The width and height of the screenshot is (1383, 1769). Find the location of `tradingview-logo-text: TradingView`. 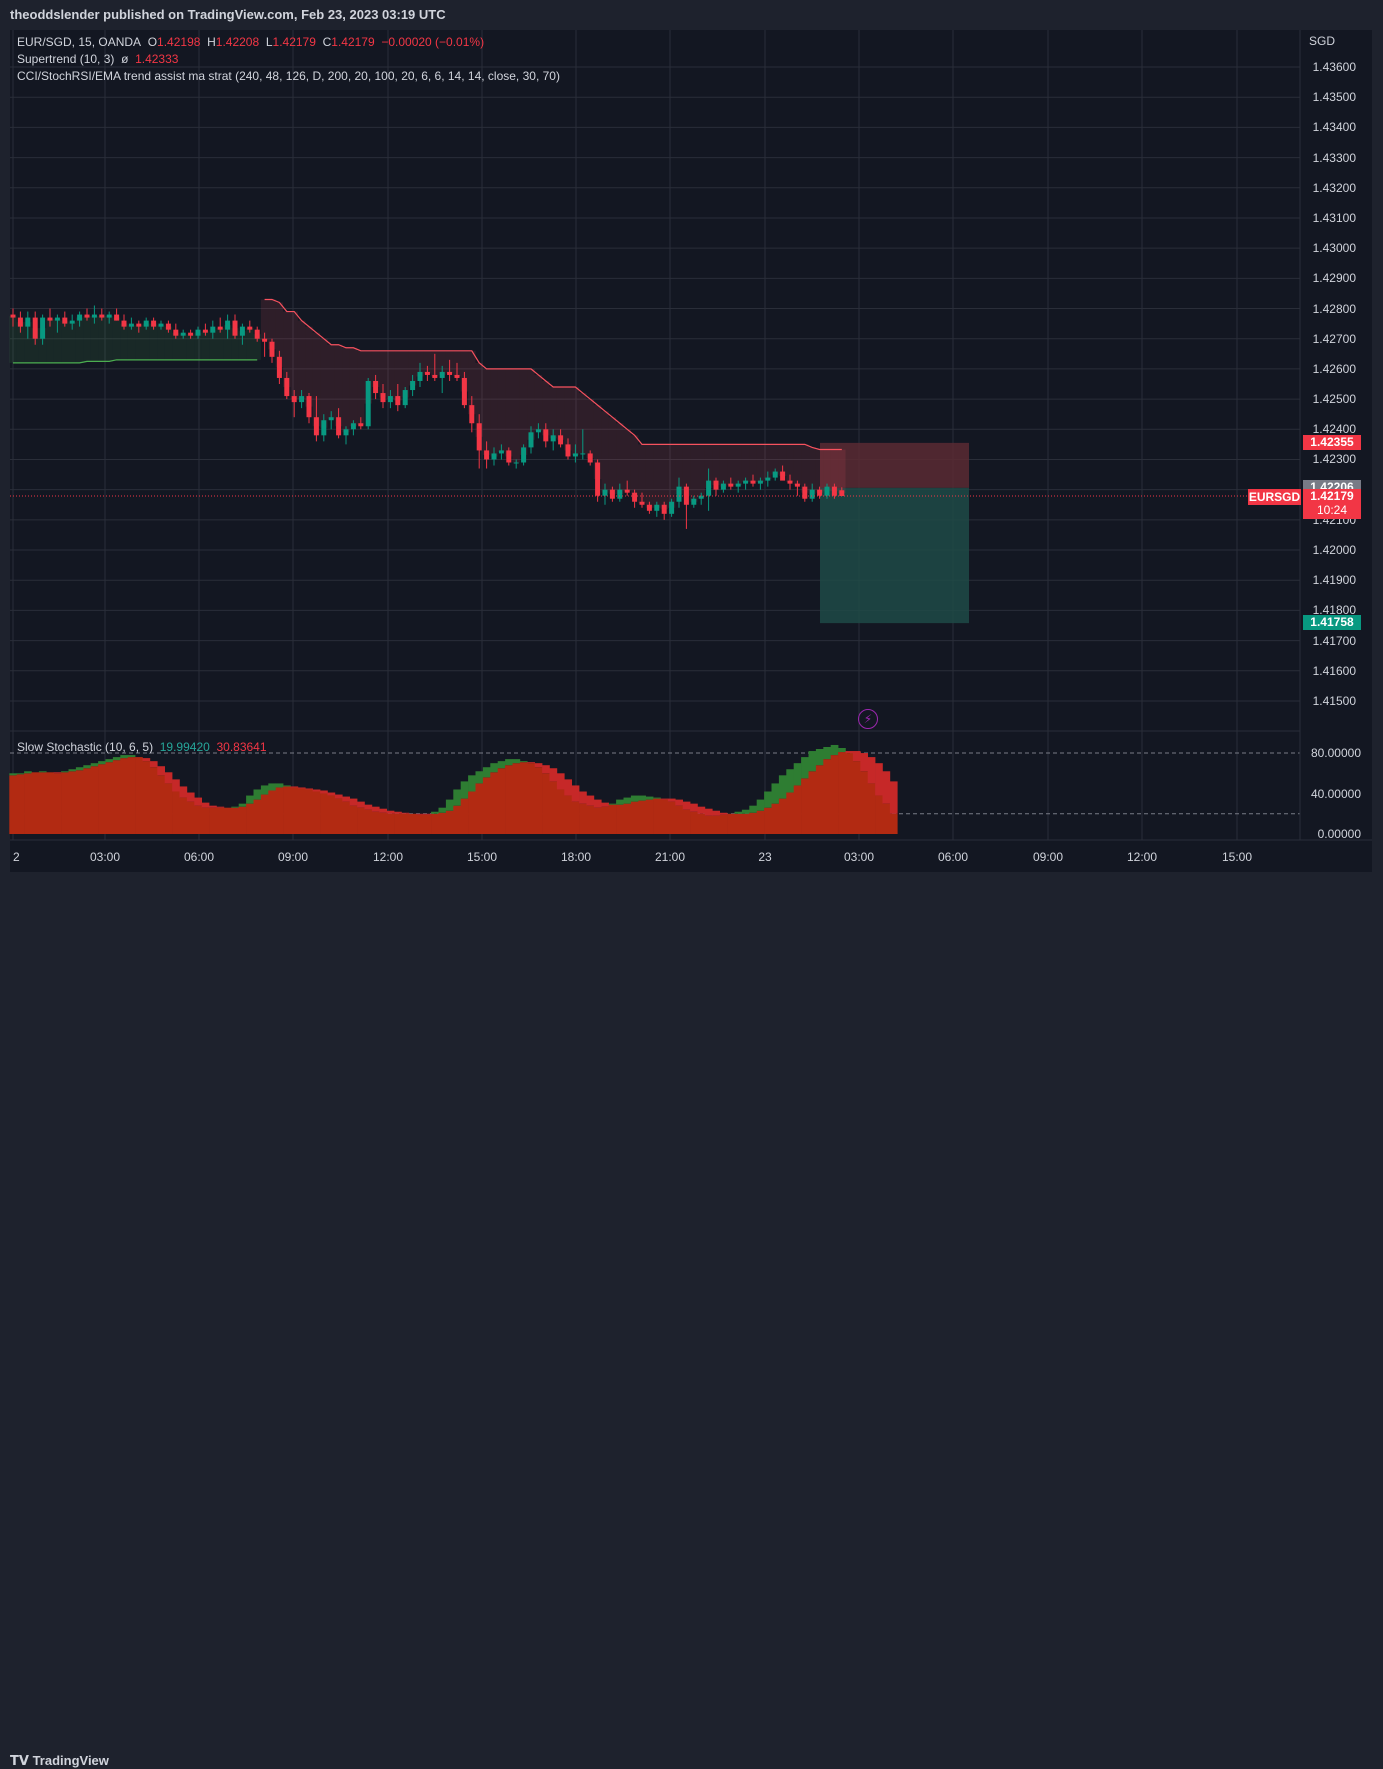

tradingview-logo-text: TradingView is located at coordinates (70, 1760).